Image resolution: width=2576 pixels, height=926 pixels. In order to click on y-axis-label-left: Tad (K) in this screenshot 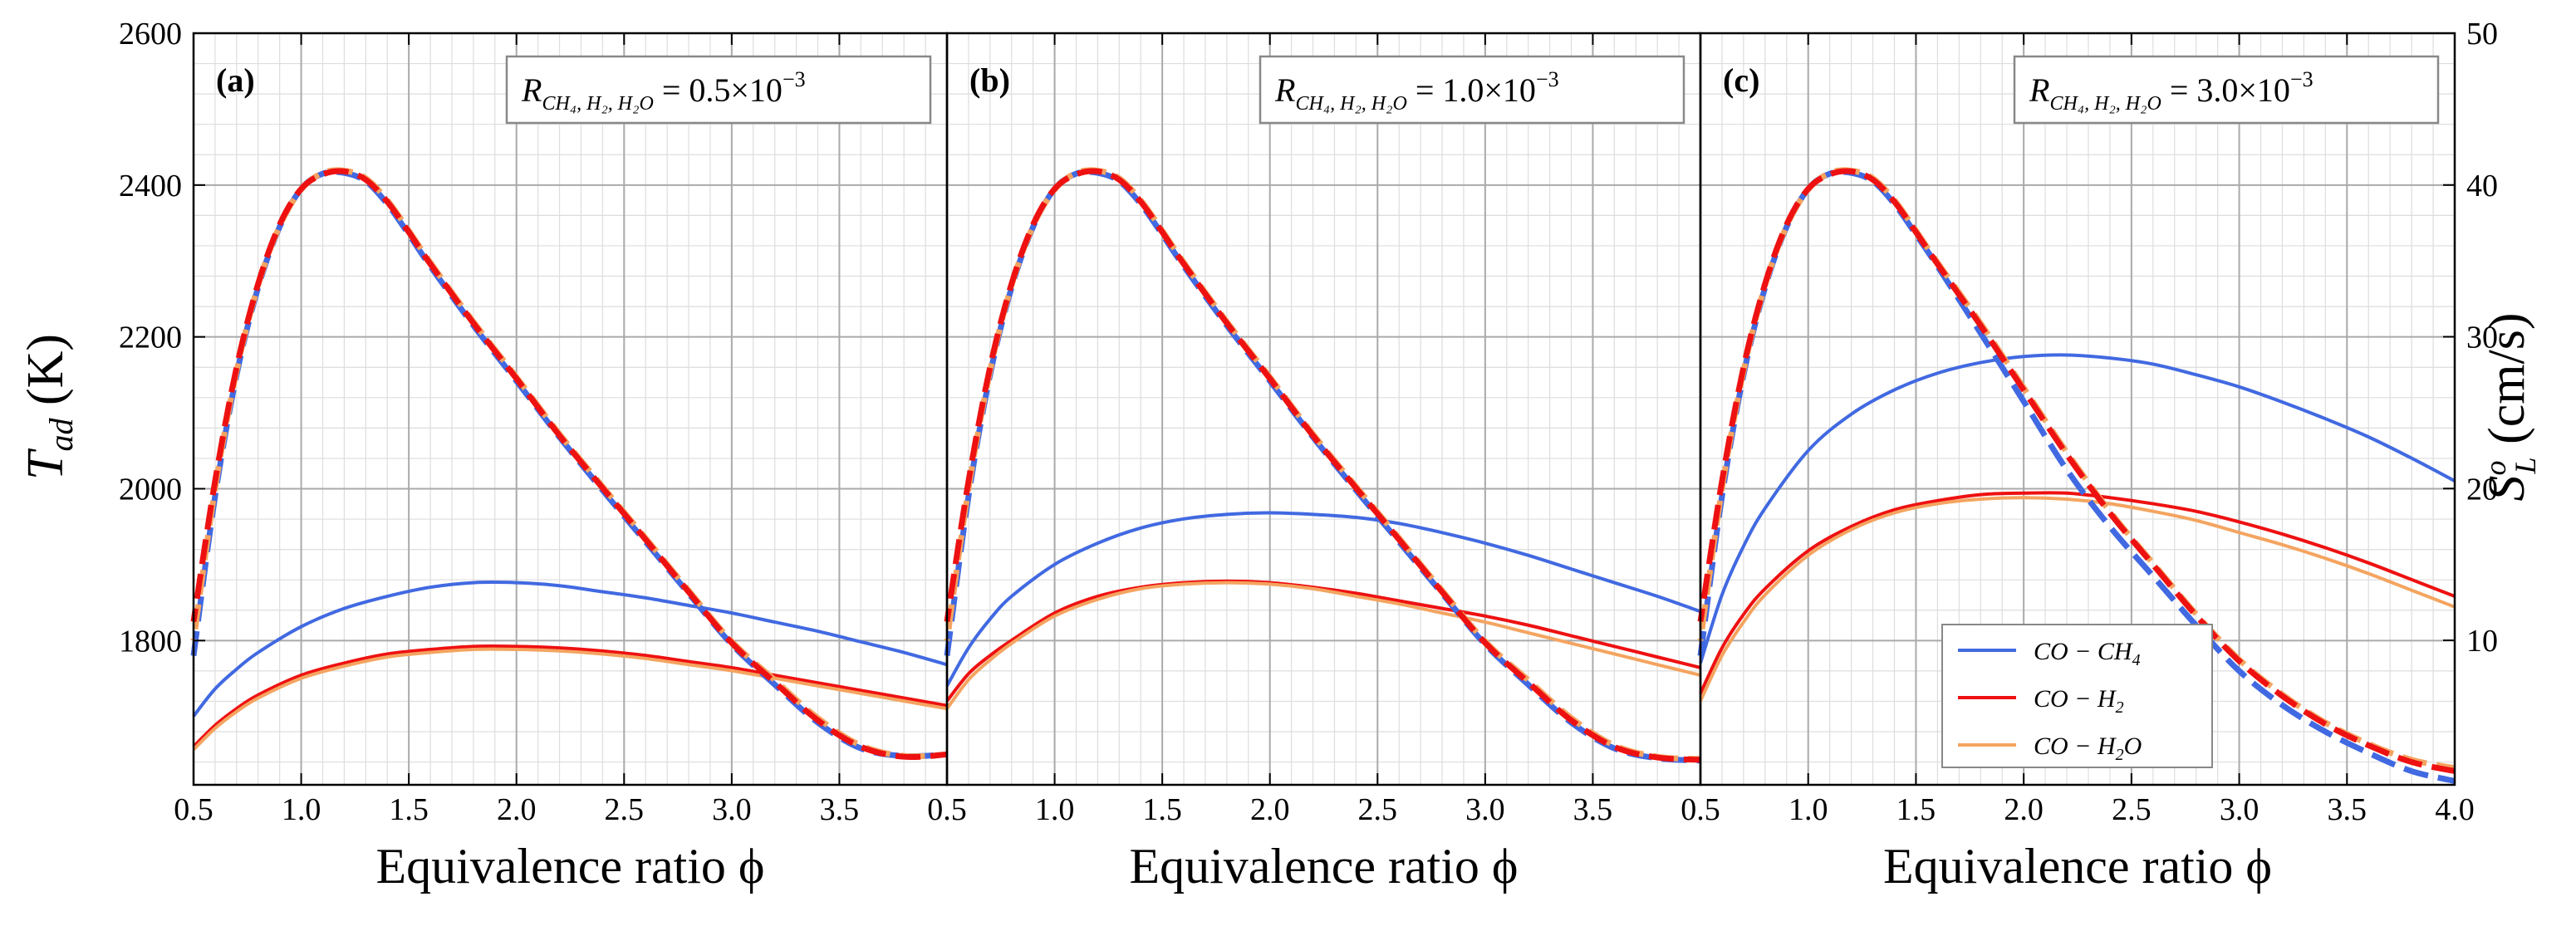, I will do `click(48, 407)`.